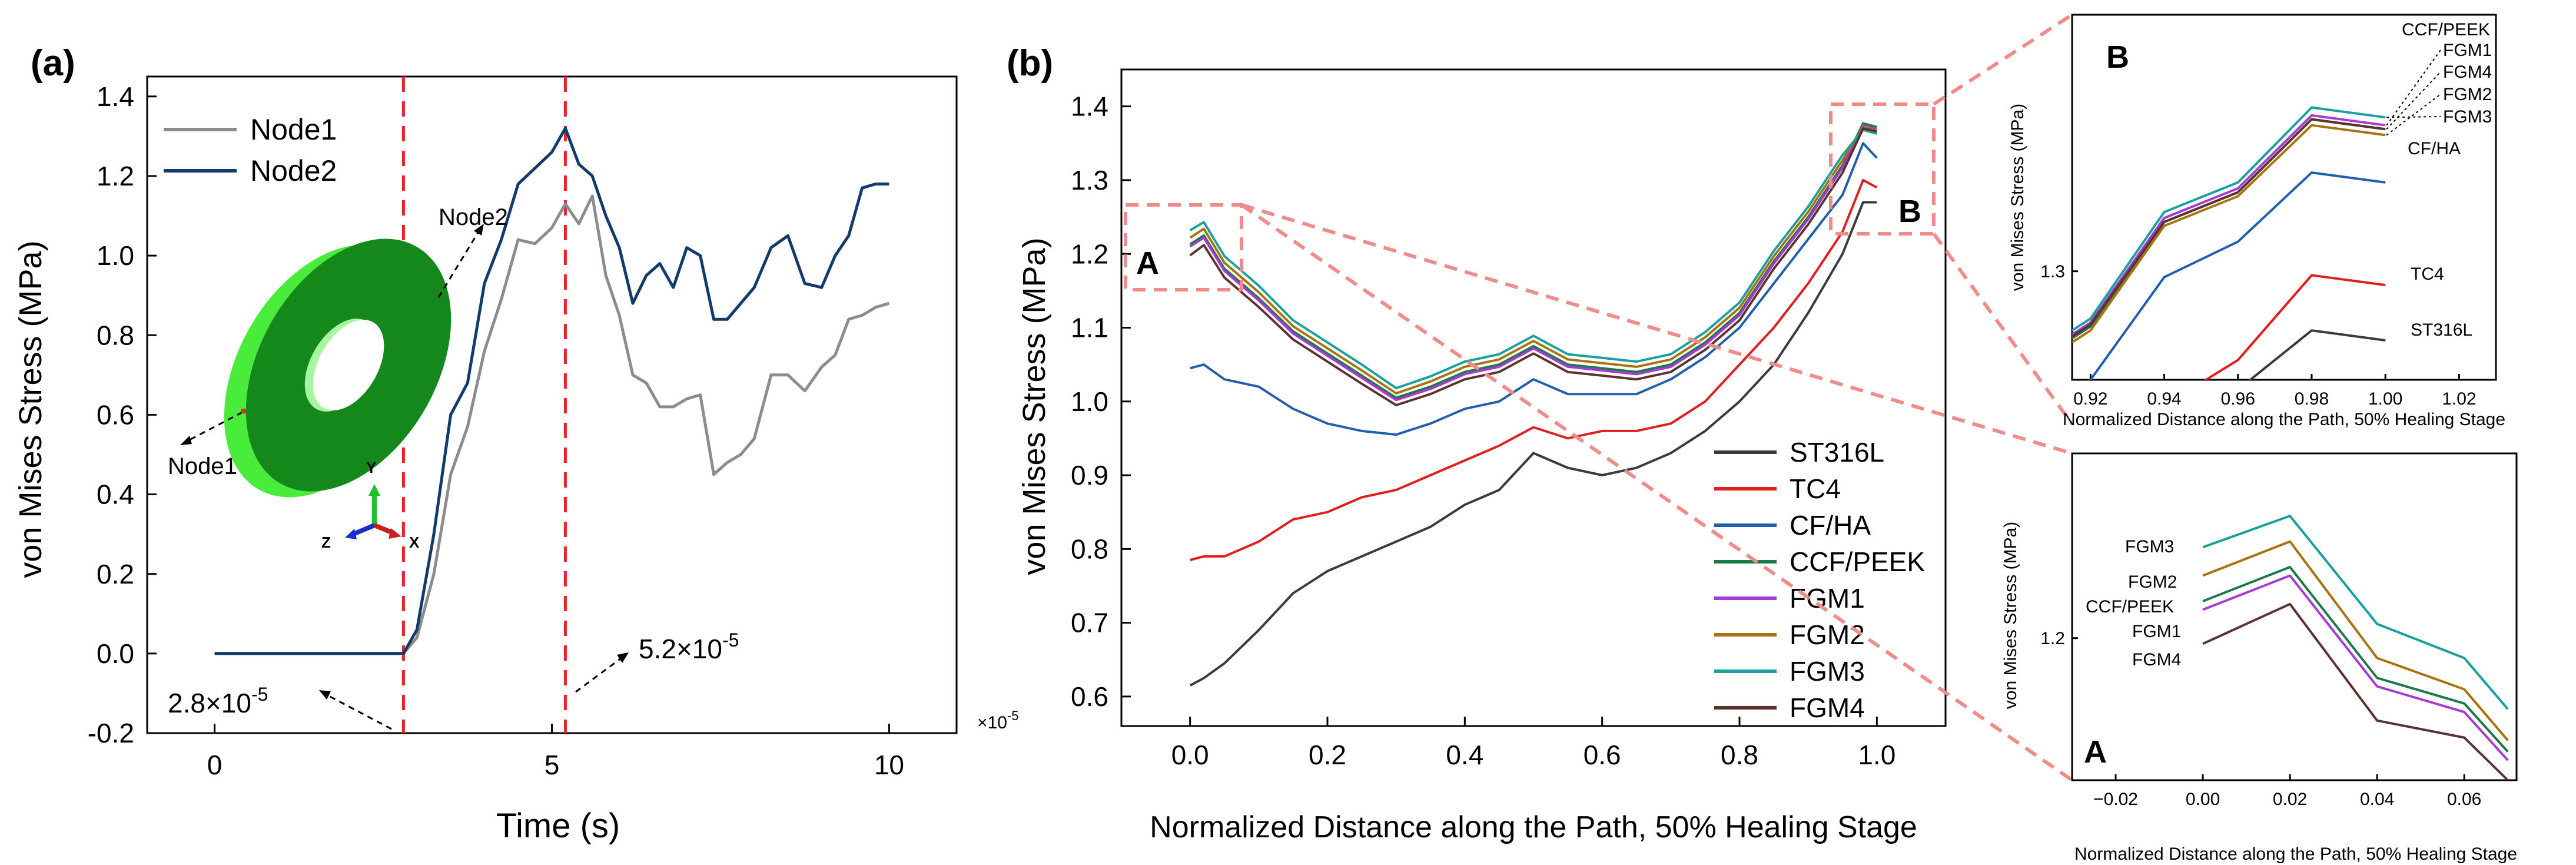  What do you see at coordinates (250, 150) in the screenshot?
I see `legend-a: Node1 Node2` at bounding box center [250, 150].